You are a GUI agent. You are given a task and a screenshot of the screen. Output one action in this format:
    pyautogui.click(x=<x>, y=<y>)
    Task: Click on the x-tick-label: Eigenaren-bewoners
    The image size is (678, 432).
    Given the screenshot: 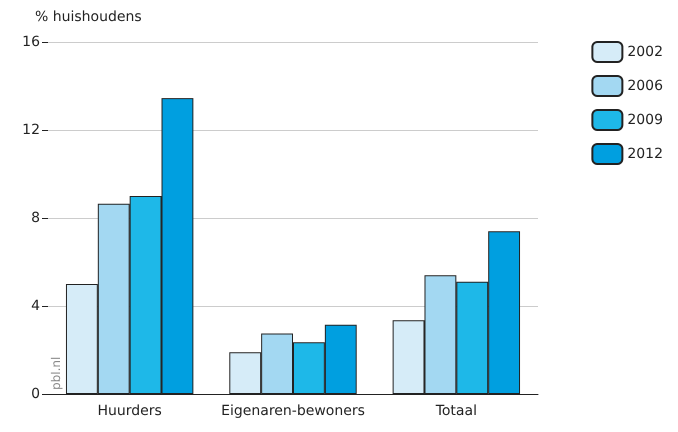 What is the action you would take?
    pyautogui.click(x=293, y=411)
    